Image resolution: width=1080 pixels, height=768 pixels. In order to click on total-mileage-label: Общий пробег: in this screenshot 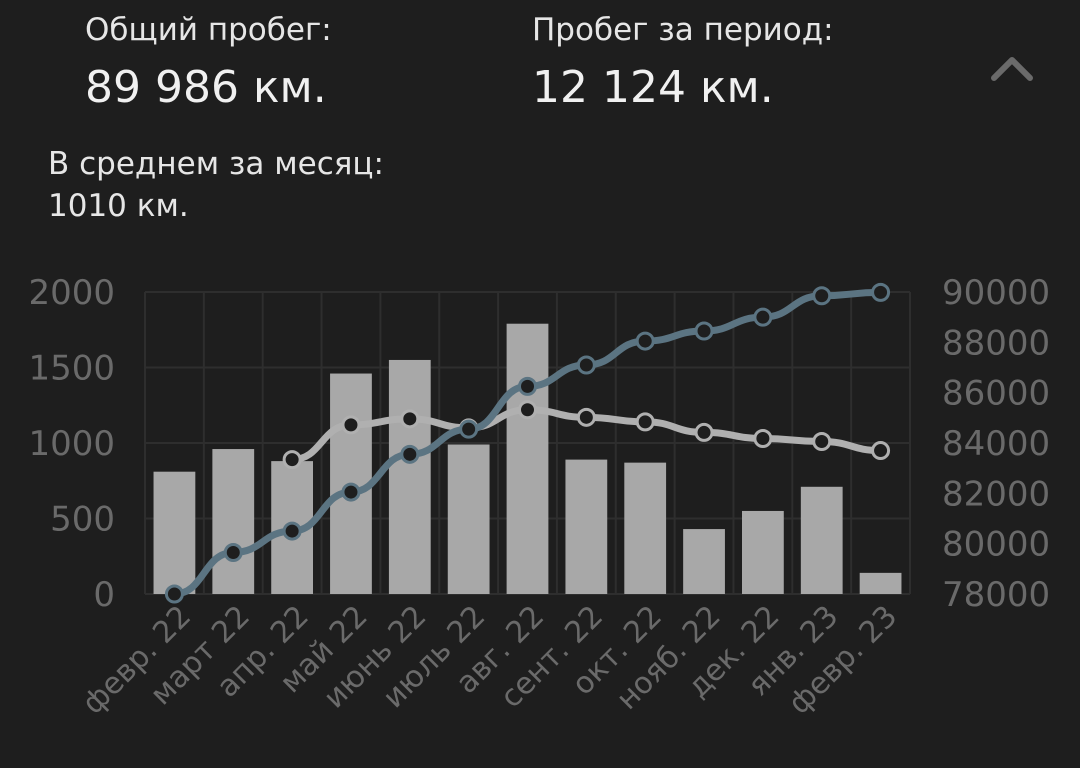, I will do `click(208, 30)`.